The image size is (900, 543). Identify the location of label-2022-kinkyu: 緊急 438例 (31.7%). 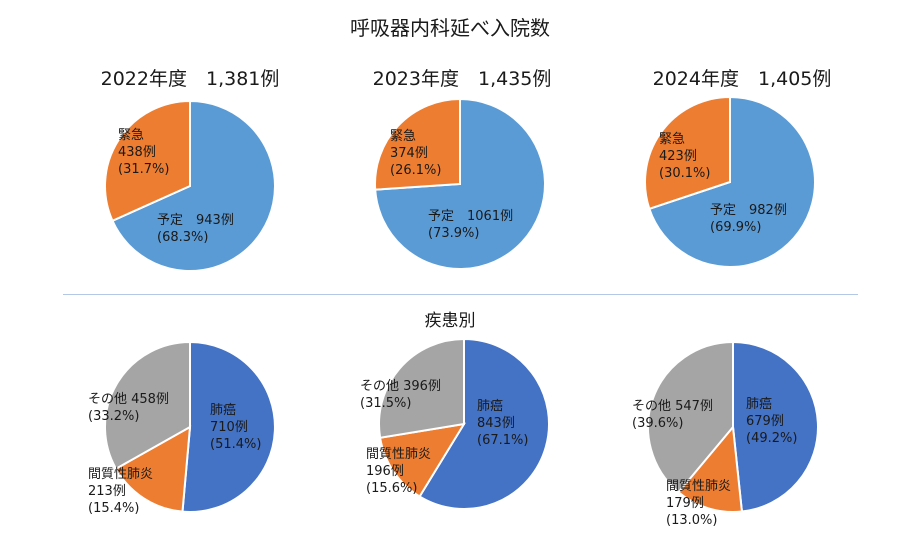
(144, 152).